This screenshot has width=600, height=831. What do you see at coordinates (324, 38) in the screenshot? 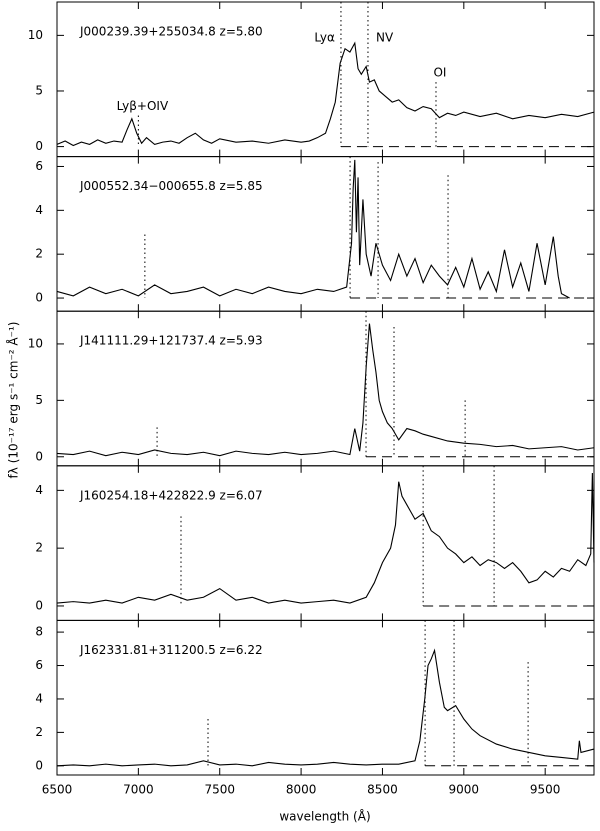
I see `line-label: Lyα` at bounding box center [324, 38].